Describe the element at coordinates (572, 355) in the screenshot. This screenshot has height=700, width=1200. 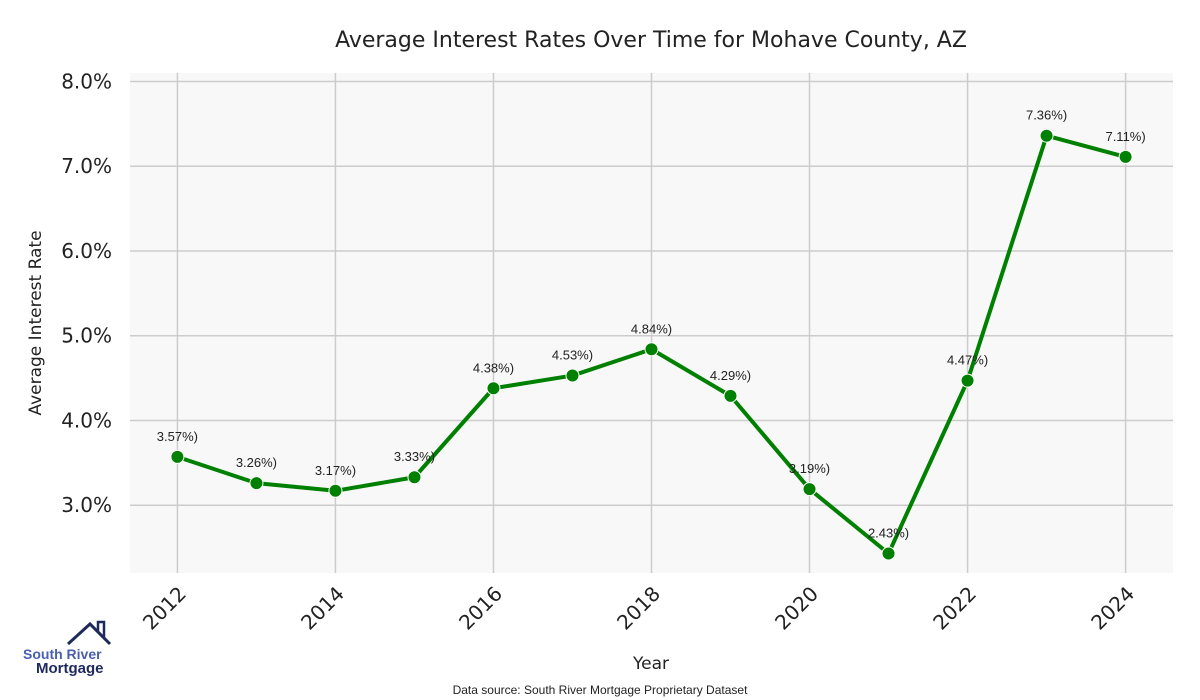
I see `data-label: 4.53%)` at that location.